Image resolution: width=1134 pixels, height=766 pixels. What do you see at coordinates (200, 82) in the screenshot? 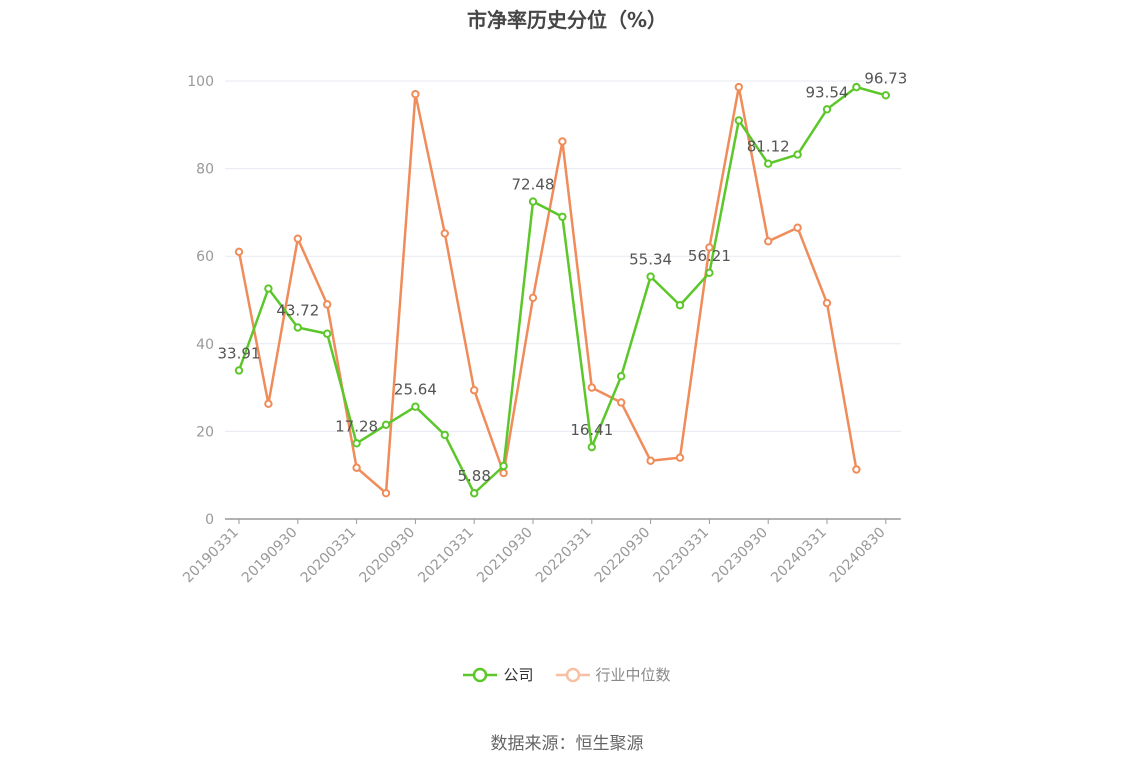
I see `y-tick-label: 100` at bounding box center [200, 82].